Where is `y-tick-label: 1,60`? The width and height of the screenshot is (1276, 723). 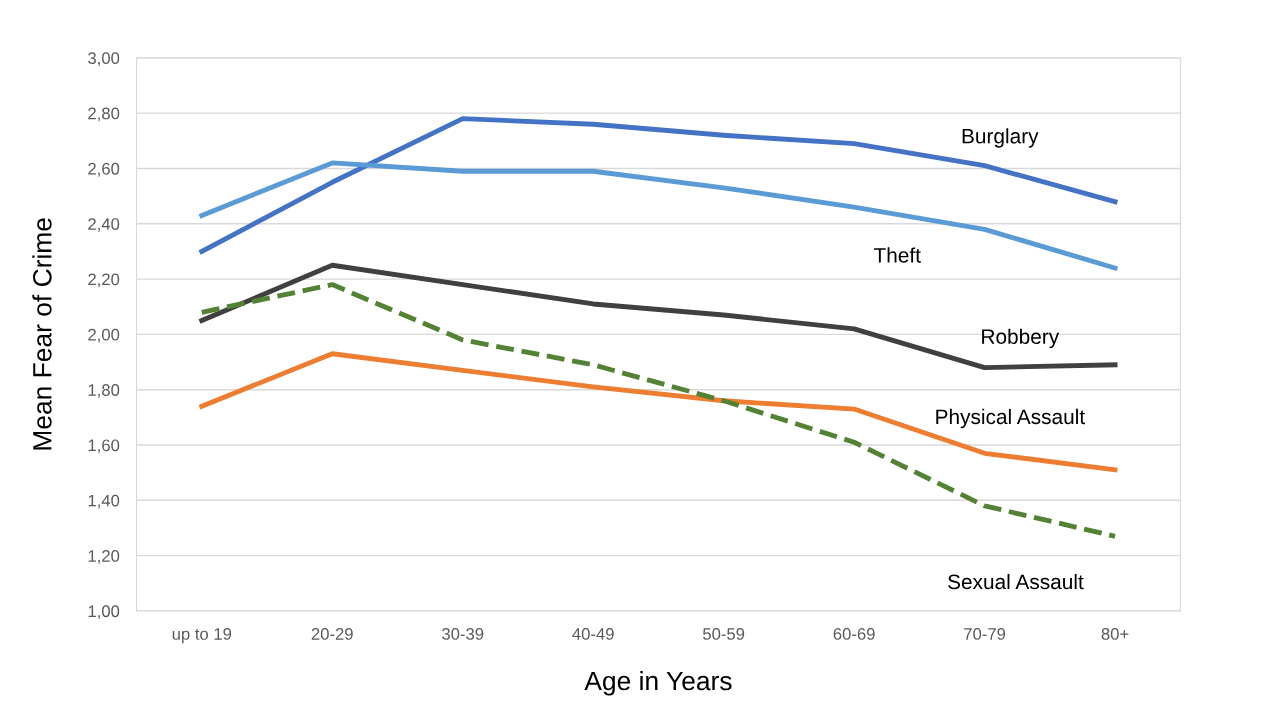
y-tick-label: 1,60 is located at coordinates (104, 446).